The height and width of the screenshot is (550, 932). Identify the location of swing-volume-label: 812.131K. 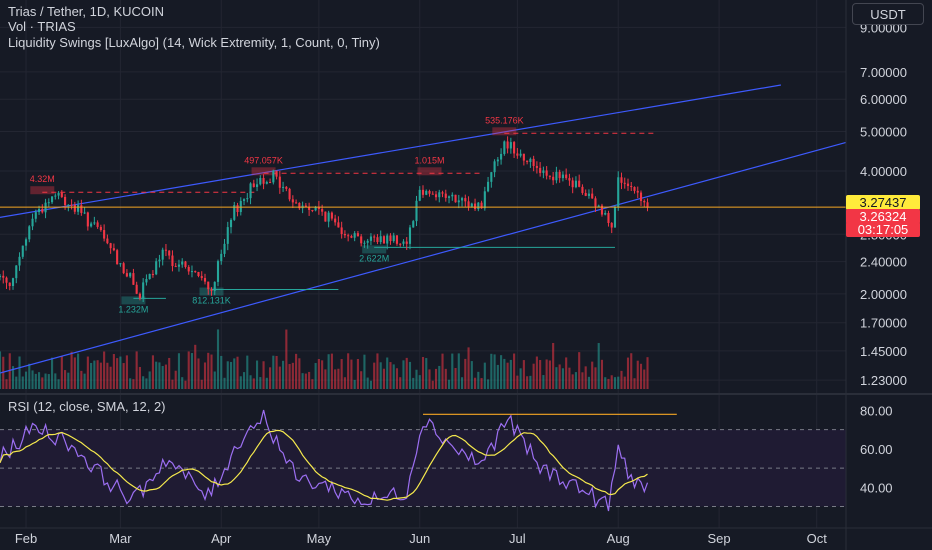
(211, 301).